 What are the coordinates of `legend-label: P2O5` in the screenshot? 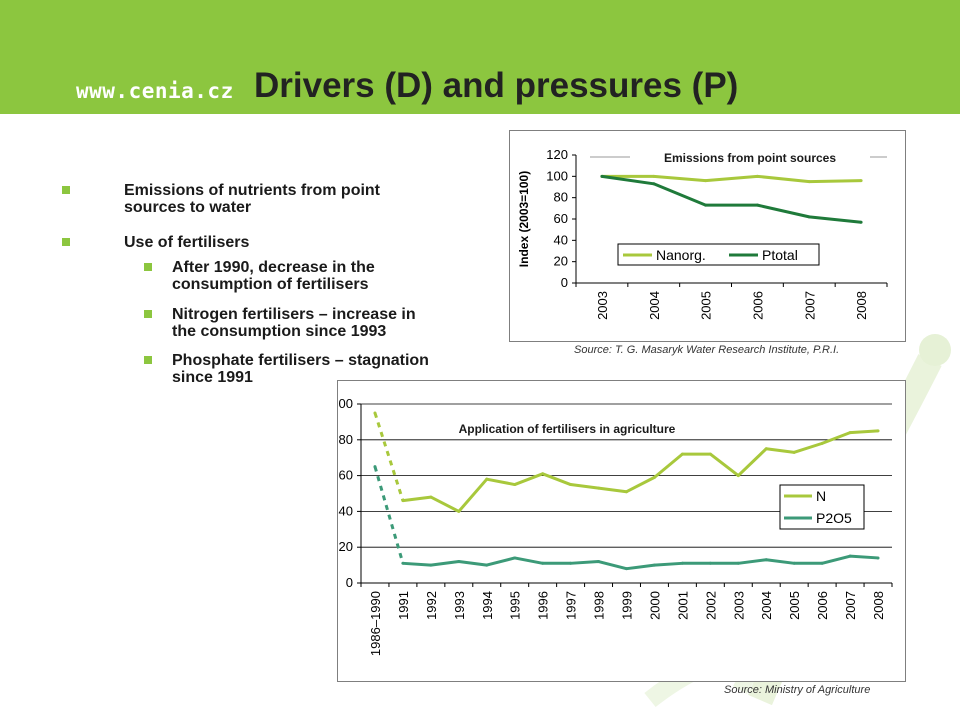 It's located at (834, 518).